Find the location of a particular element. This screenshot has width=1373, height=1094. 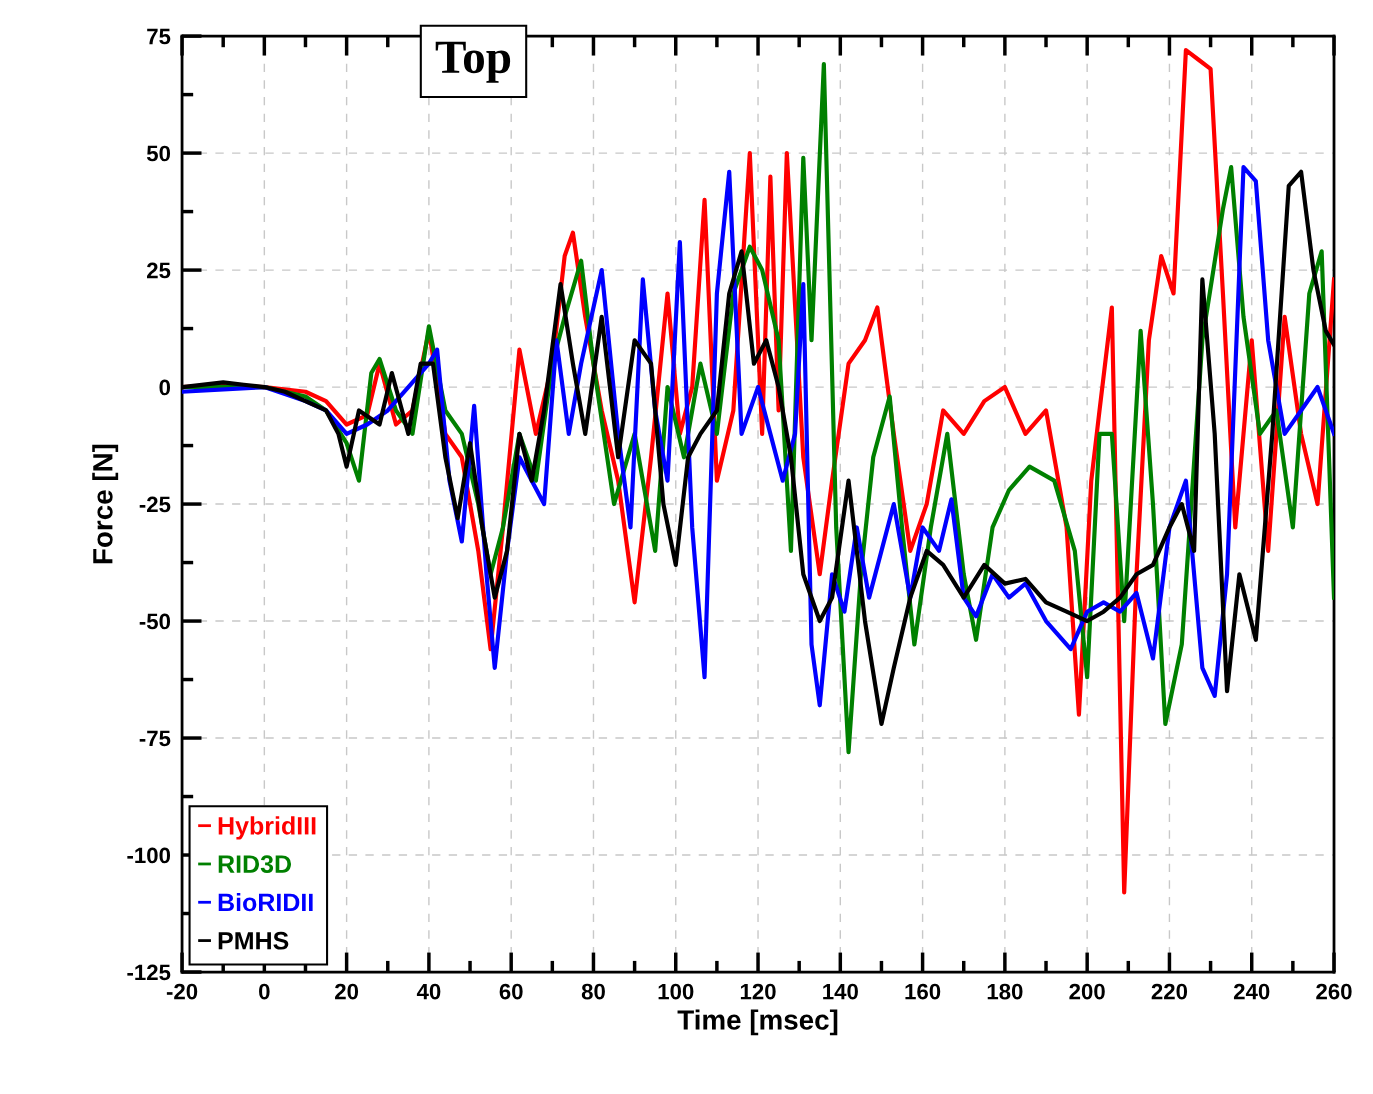

x-tick-label: 60 is located at coordinates (511, 991).